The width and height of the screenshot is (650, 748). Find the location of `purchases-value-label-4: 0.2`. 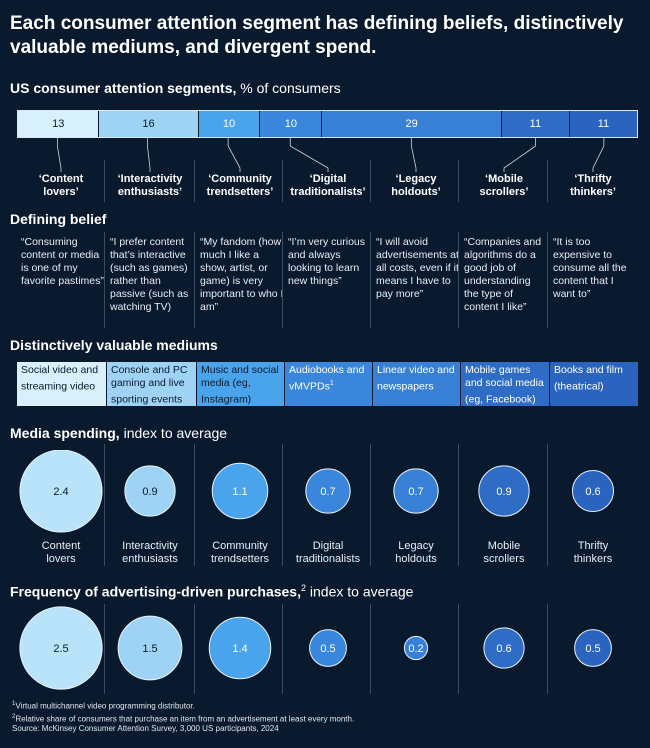

purchases-value-label-4: 0.2 is located at coordinates (415, 649).